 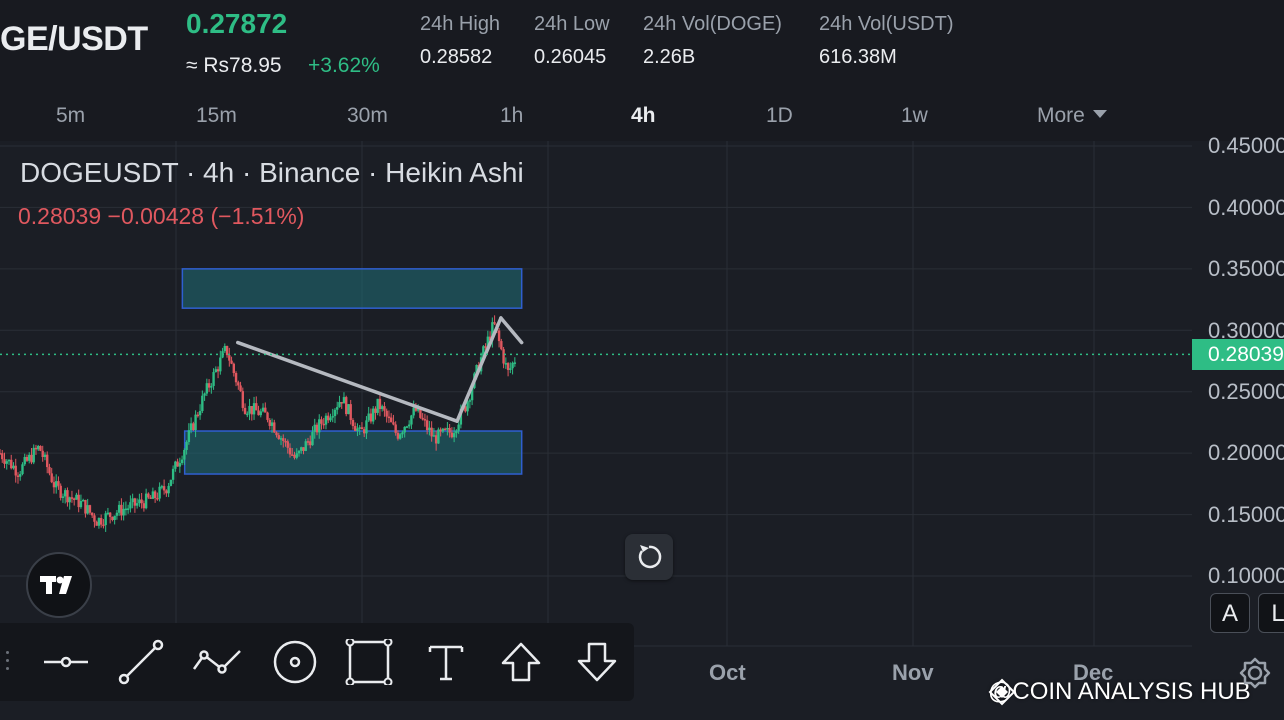 What do you see at coordinates (1246, 575) in the screenshot?
I see `y-tick-label: 0.10000` at bounding box center [1246, 575].